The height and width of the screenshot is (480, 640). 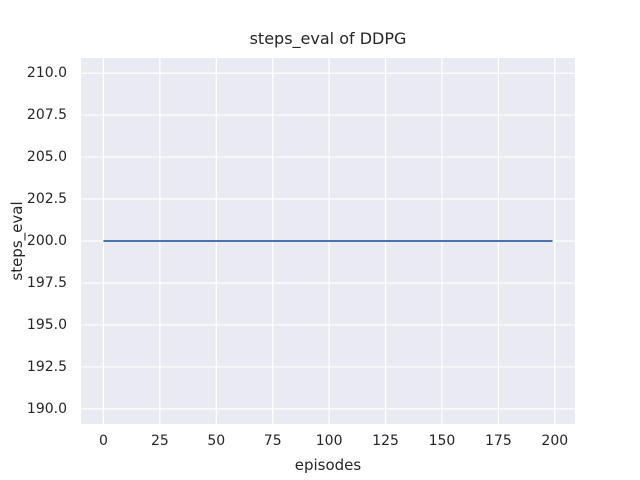 What do you see at coordinates (103, 441) in the screenshot?
I see `x-tick-label: 0` at bounding box center [103, 441].